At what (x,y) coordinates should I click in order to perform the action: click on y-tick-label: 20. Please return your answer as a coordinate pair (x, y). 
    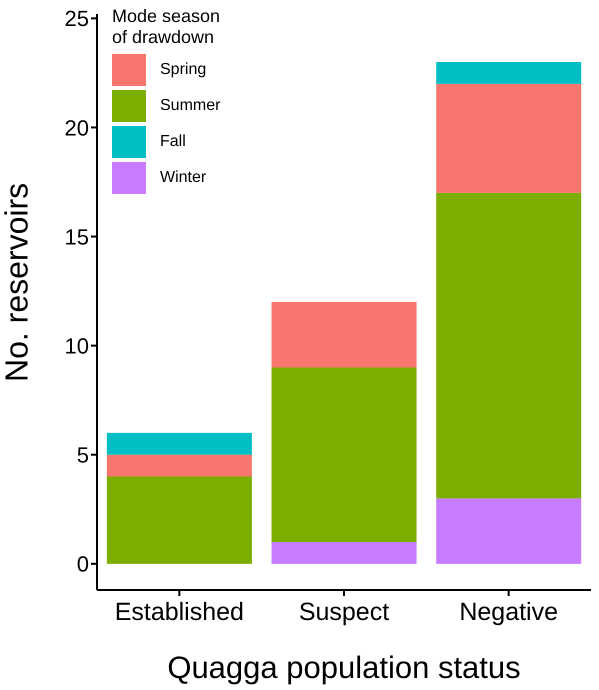
    Looking at the image, I should click on (76, 127).